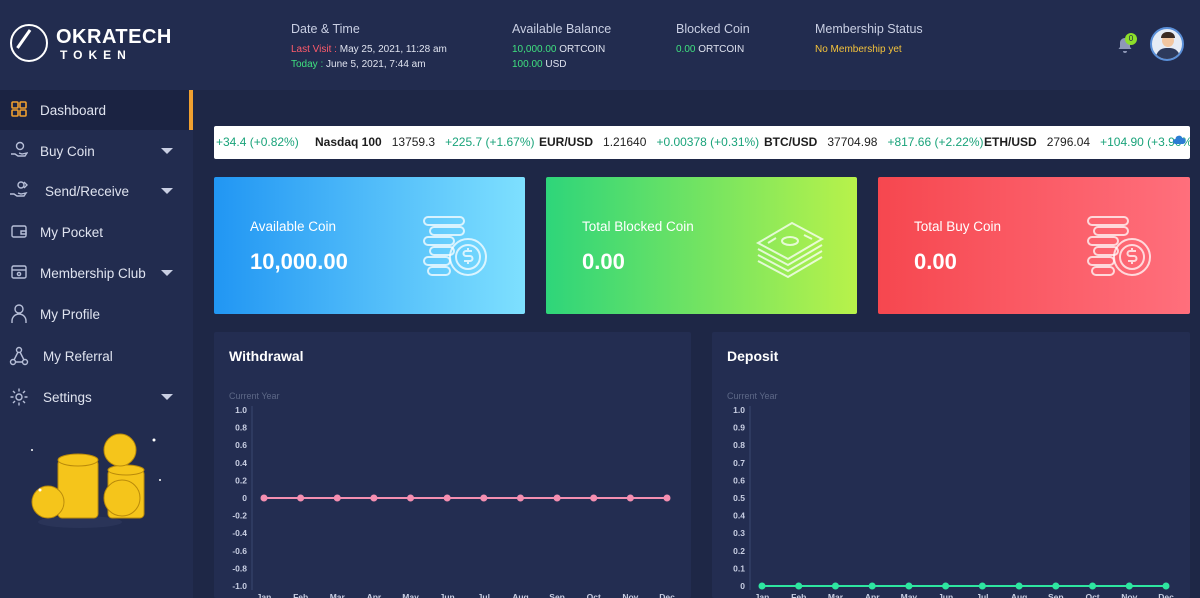 Image resolution: width=1200 pixels, height=598 pixels. Describe the element at coordinates (78, 356) in the screenshot. I see `sidebar-item-label: My Referral` at that location.